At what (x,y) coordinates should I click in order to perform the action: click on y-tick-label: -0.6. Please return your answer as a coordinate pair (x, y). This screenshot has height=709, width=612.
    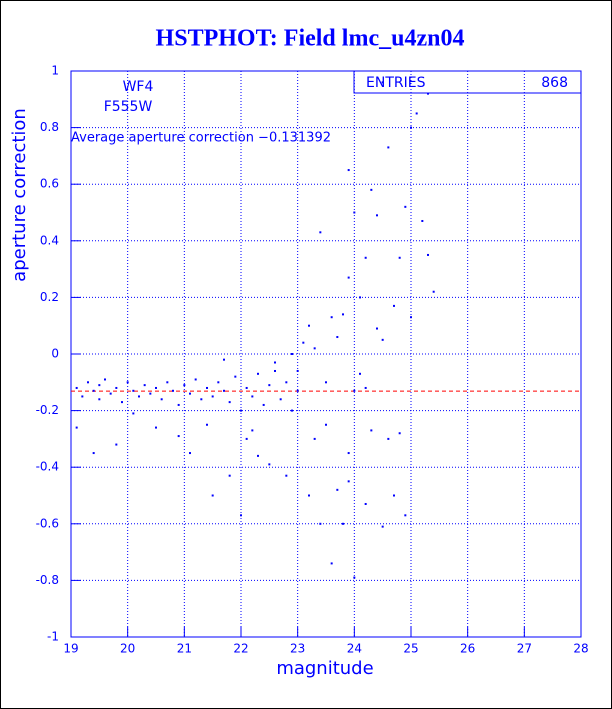
    Looking at the image, I should click on (47, 523).